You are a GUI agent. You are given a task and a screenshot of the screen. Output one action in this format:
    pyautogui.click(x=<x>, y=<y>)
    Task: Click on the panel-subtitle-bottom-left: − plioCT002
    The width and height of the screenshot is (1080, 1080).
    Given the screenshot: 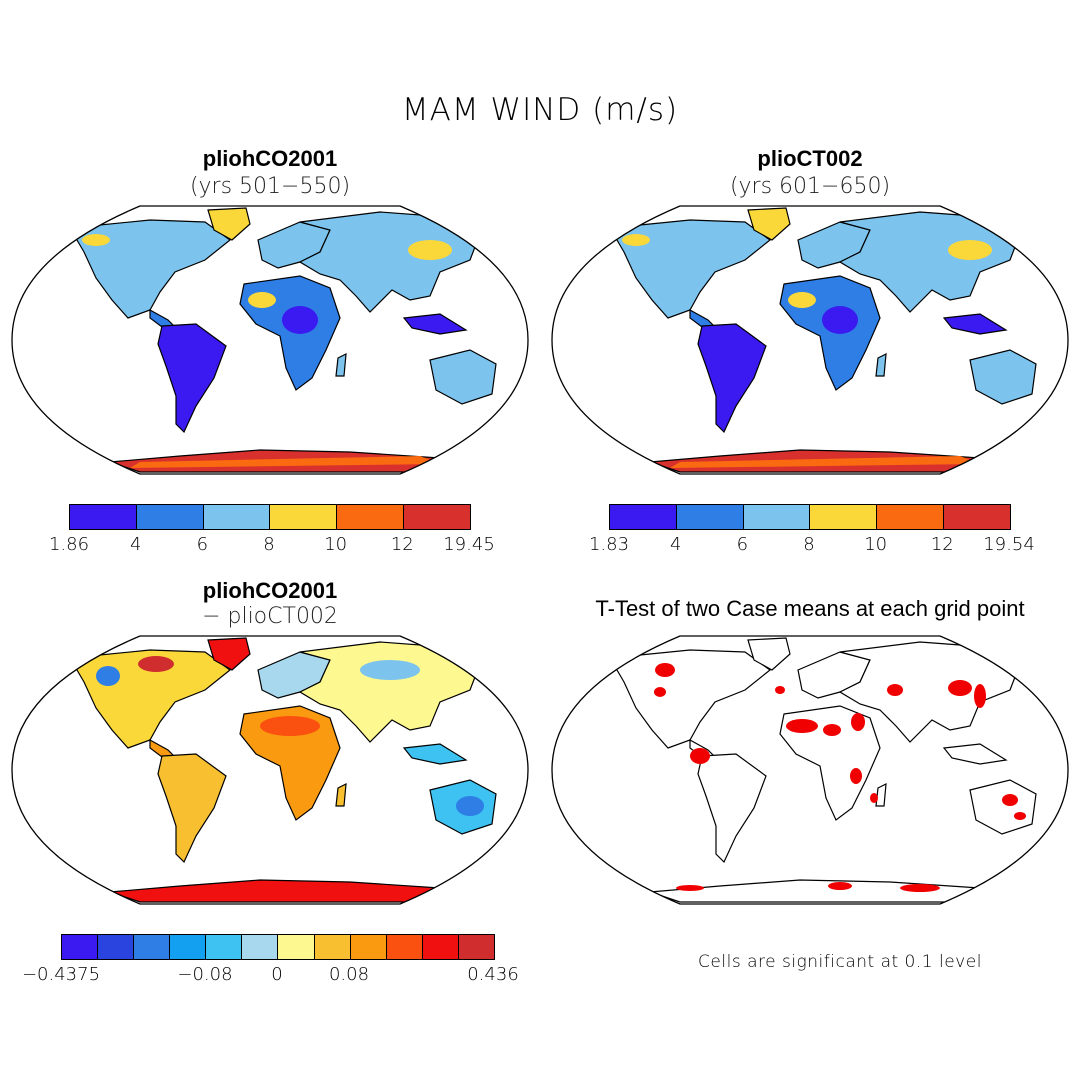 What is the action you would take?
    pyautogui.click(x=270, y=616)
    